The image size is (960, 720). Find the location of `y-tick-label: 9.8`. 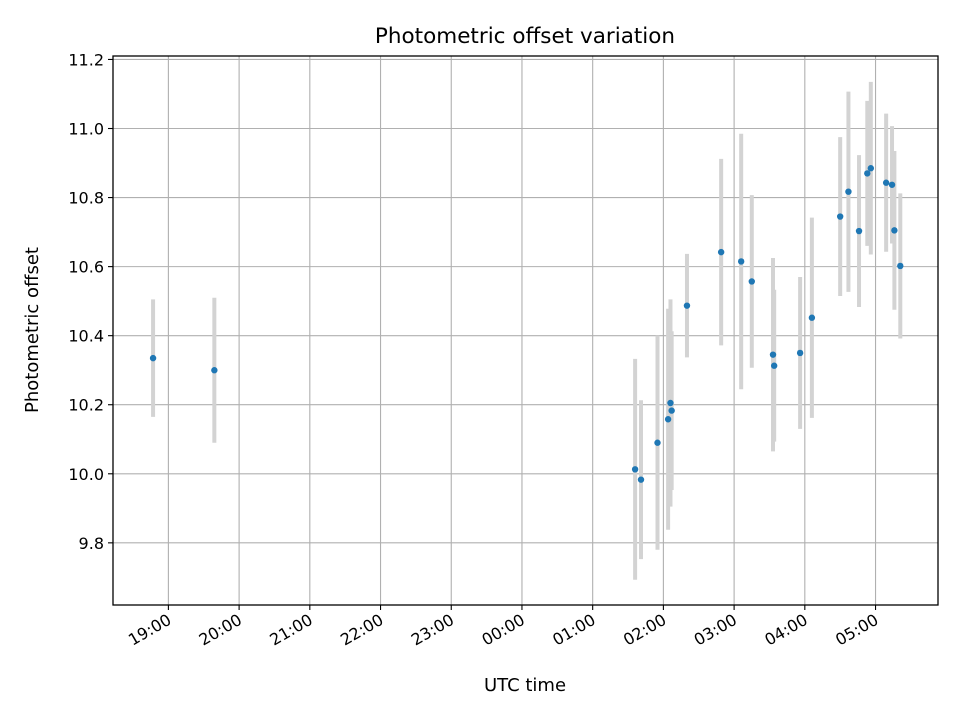

y-tick-label: 9.8 is located at coordinates (91, 543).